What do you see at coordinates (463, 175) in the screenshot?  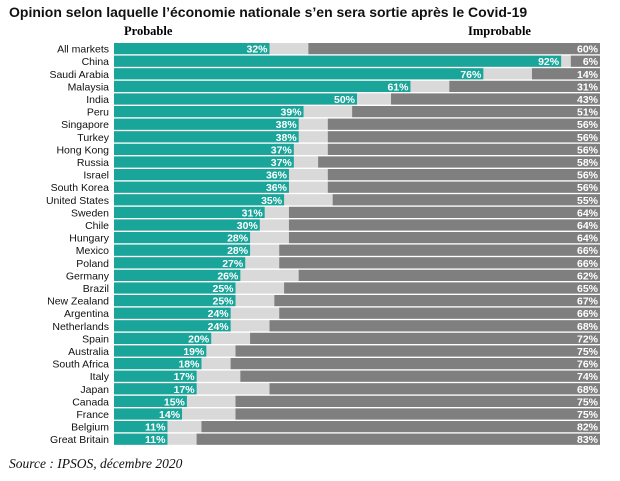 I see `bar-improbable-israel` at bounding box center [463, 175].